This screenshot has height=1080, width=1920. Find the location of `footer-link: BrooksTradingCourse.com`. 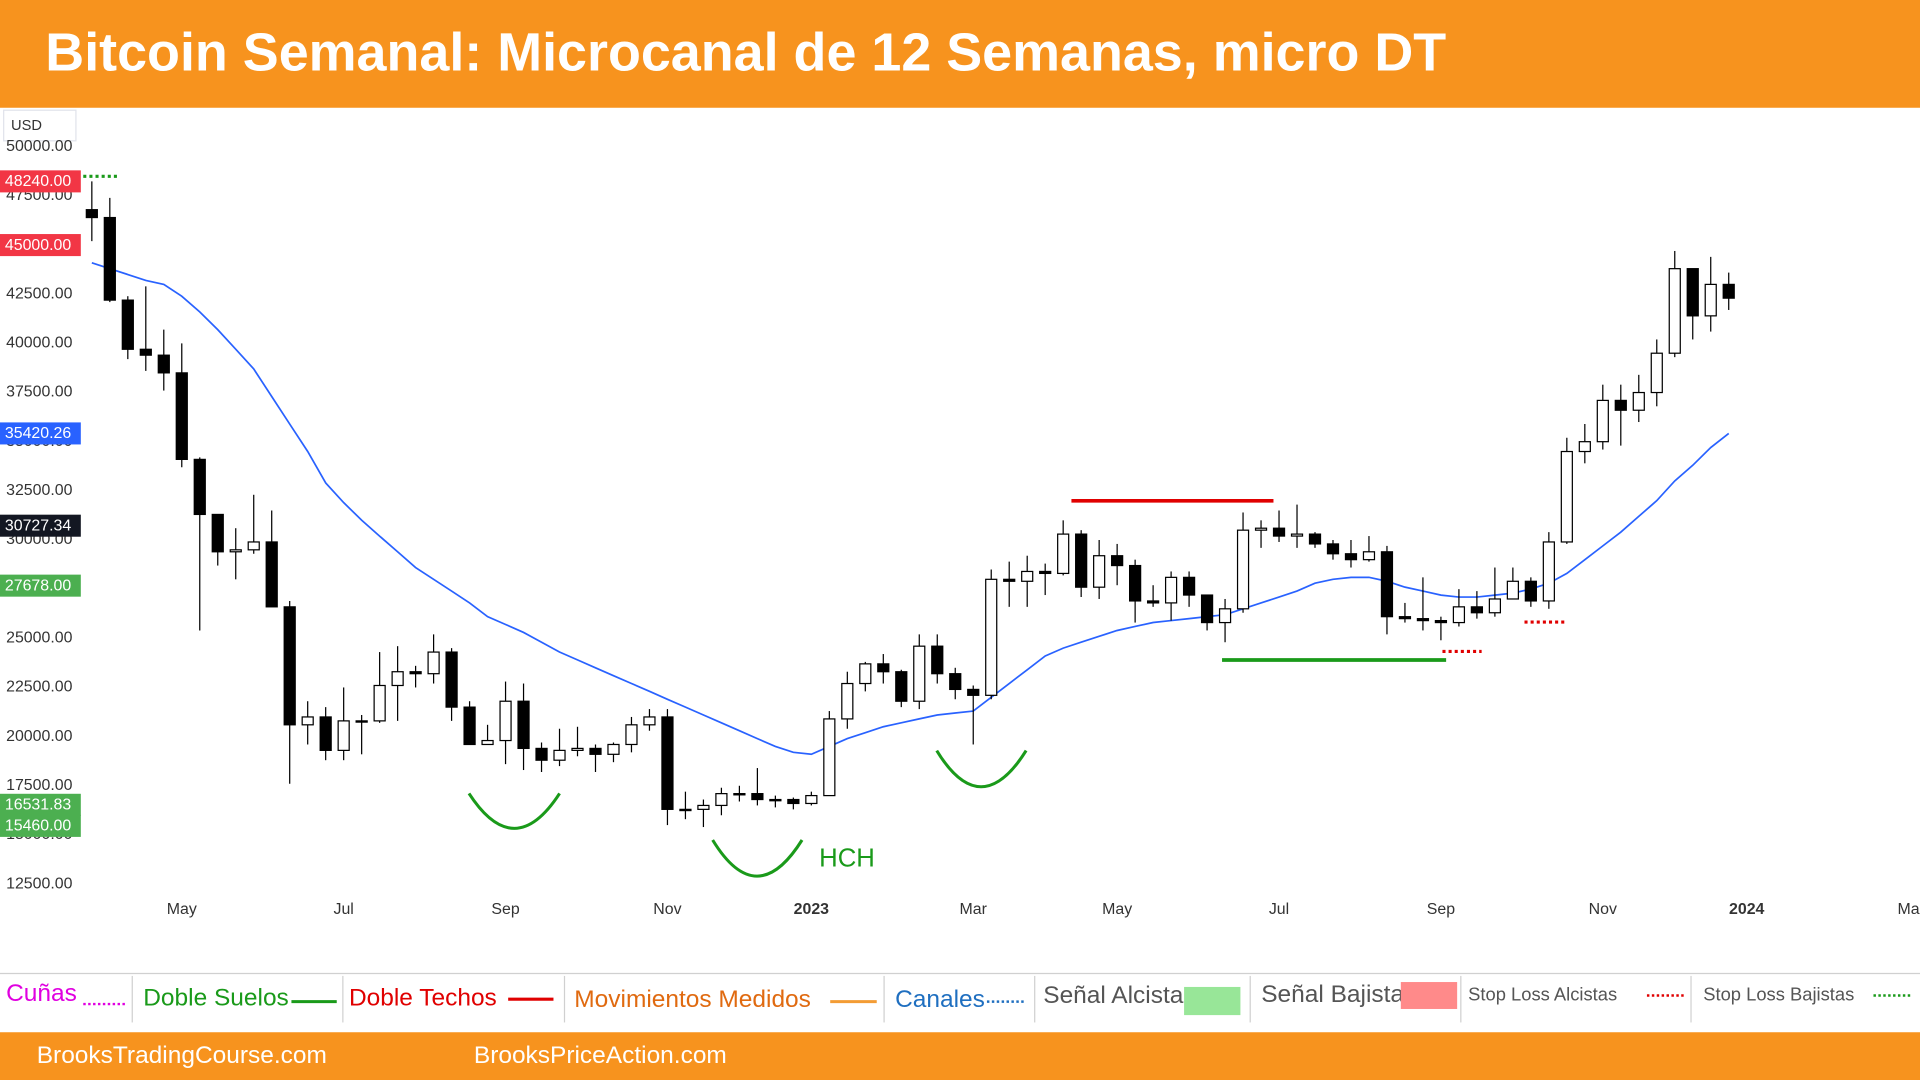

footer-link: BrooksTradingCourse.com is located at coordinates (182, 1055).